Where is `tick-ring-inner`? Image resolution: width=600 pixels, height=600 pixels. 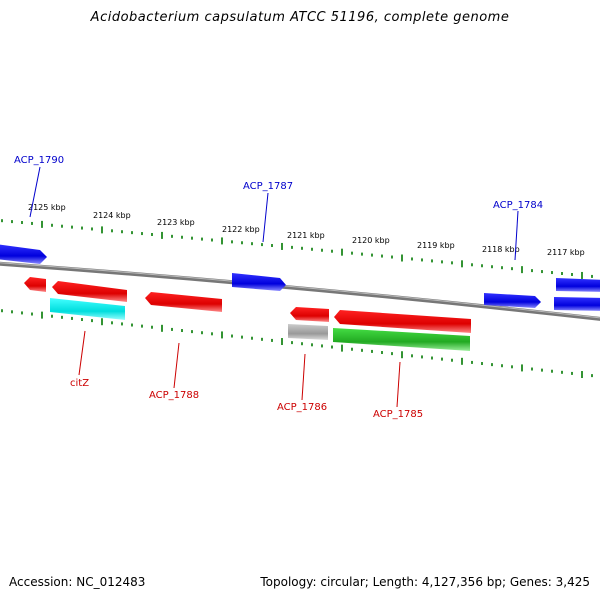 tick-ring-inner is located at coordinates (297, 344).